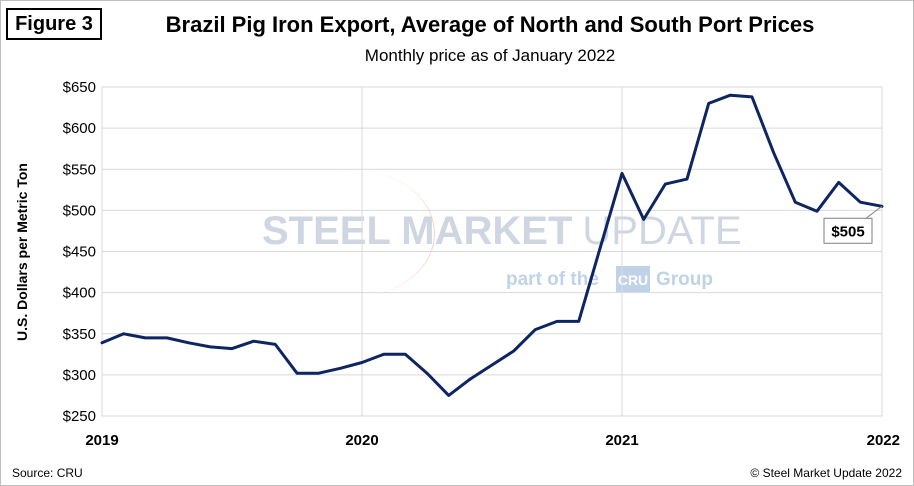  Describe the element at coordinates (361, 440) in the screenshot. I see `x-tick-label: 2020` at that location.